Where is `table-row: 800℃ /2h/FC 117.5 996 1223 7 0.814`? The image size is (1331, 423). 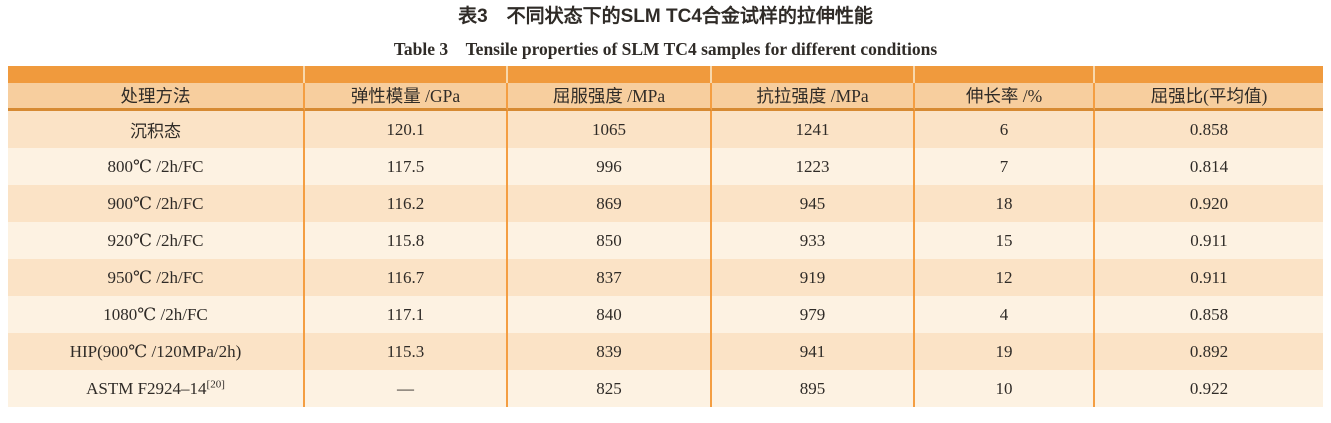 table-row: 800℃ /2h/FC 117.5 996 1223 7 0.814 is located at coordinates (665, 166).